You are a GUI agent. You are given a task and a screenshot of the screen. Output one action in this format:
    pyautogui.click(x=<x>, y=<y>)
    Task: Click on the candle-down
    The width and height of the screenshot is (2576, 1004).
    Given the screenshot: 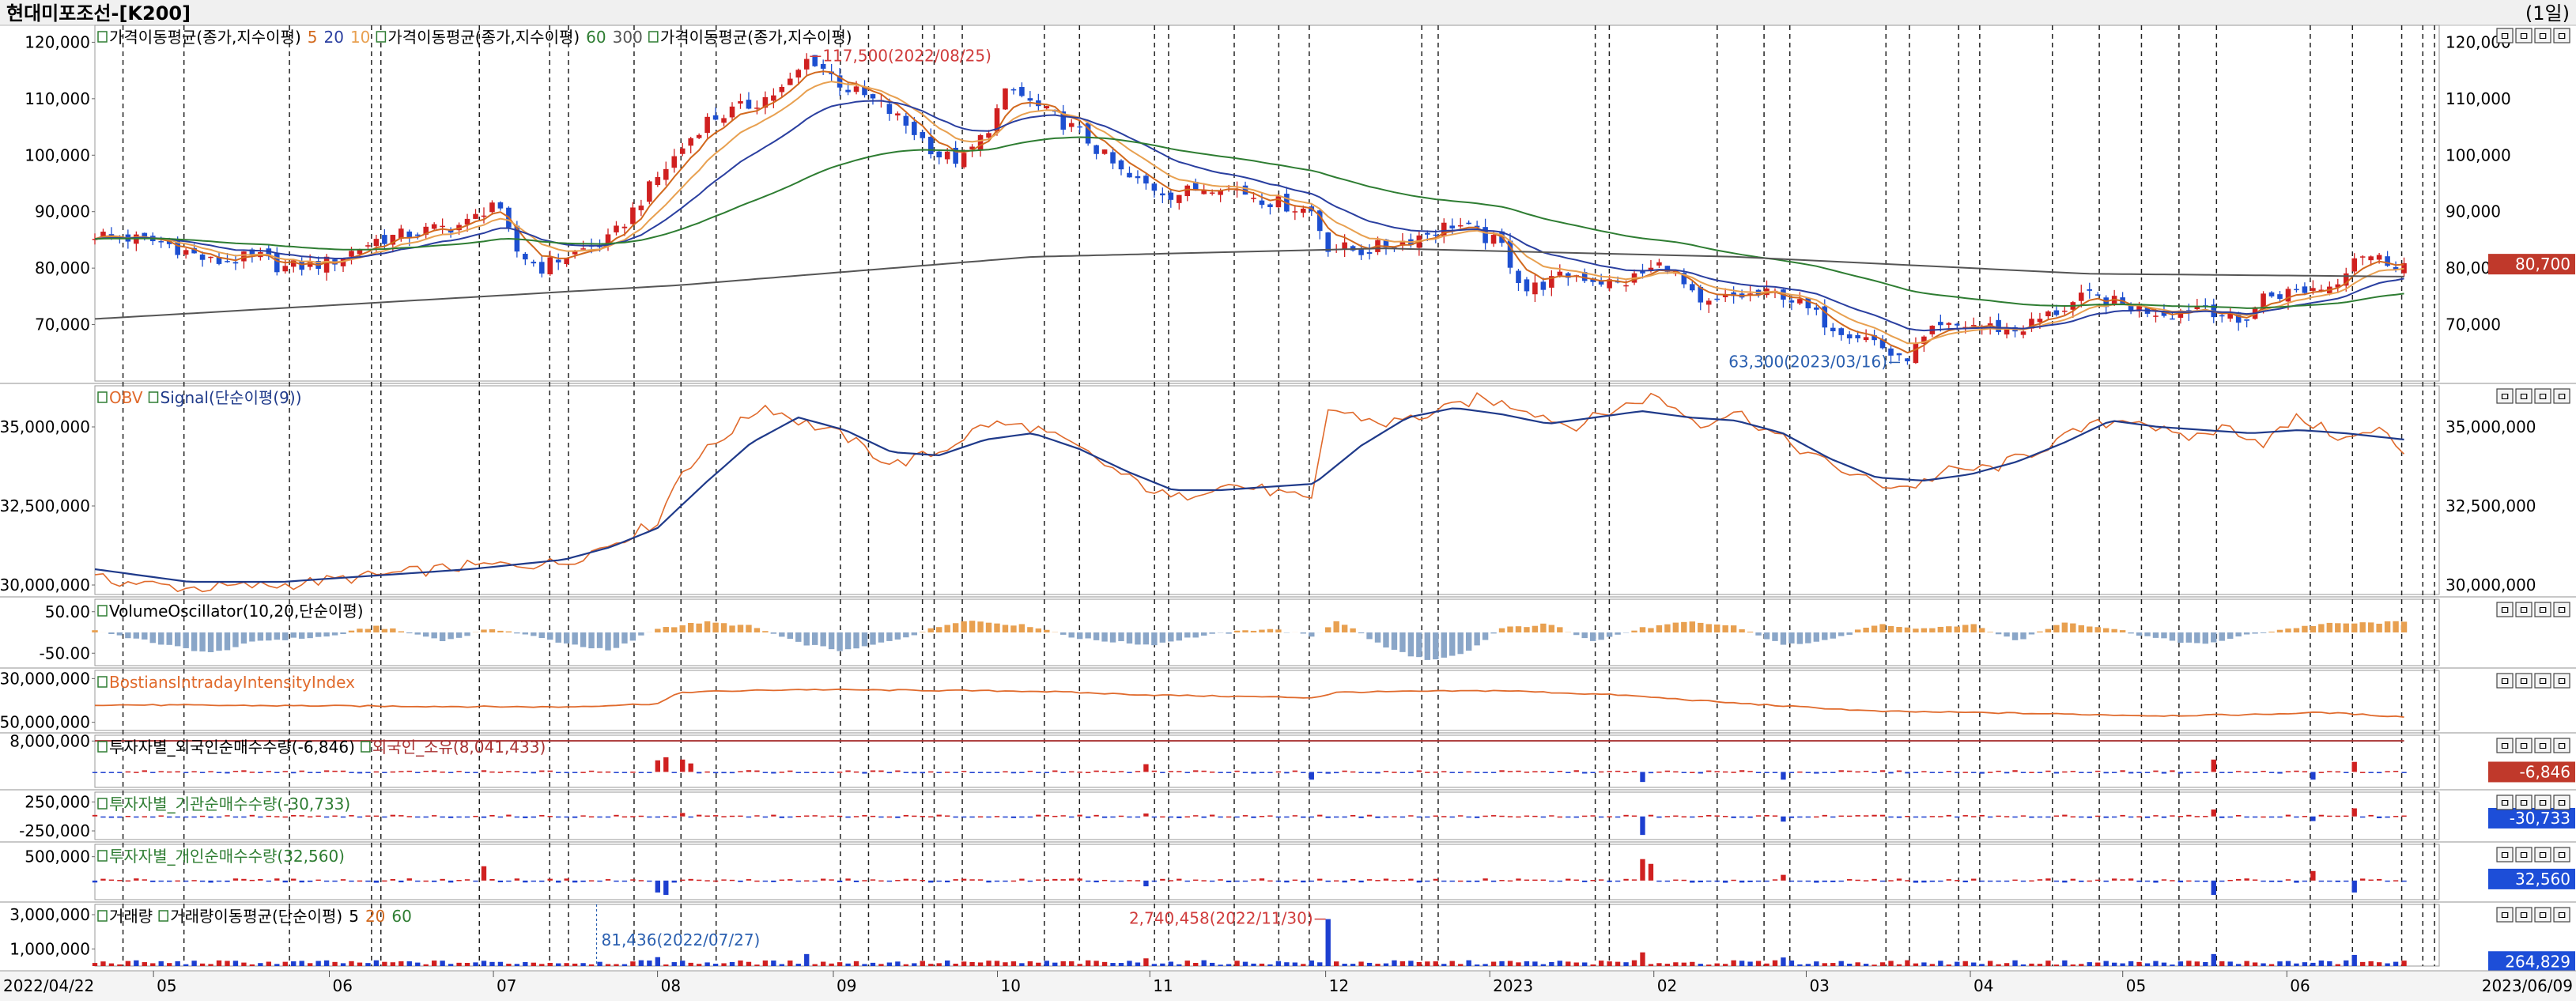 What is the action you would take?
    pyautogui.click(x=1270, y=205)
    